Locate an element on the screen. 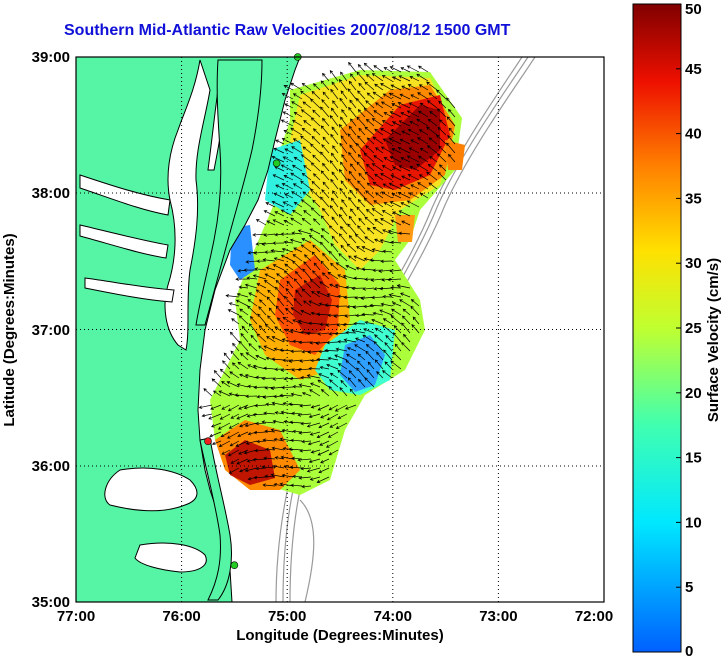  x-tick-label: 73:00 is located at coordinates (498, 616).